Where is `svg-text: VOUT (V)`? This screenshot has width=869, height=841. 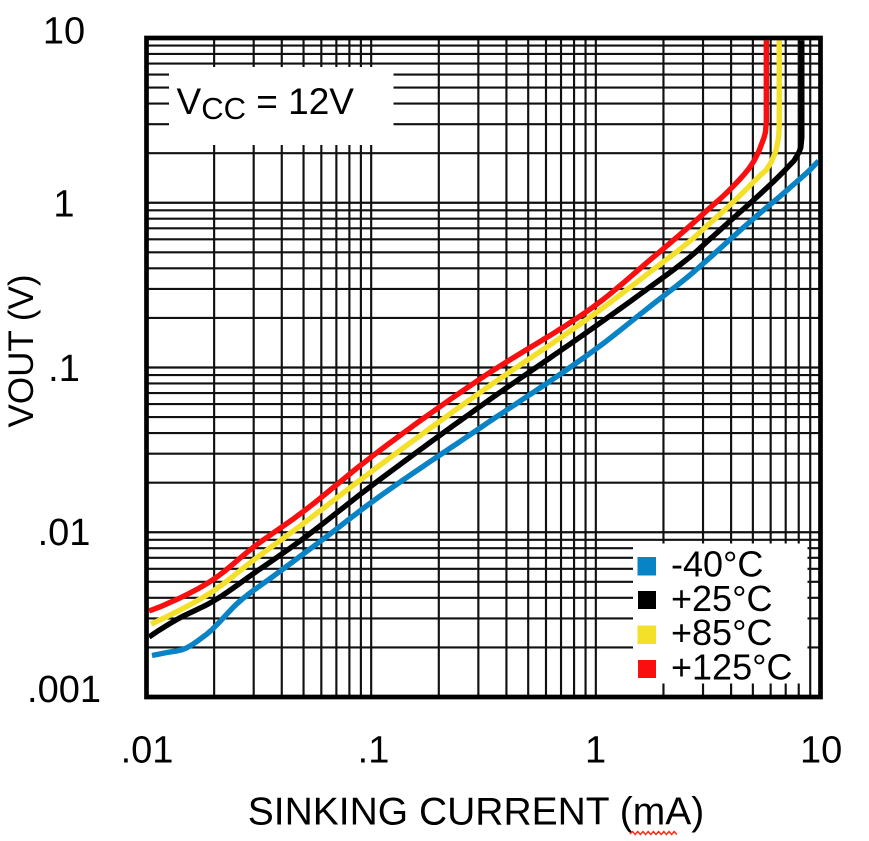 svg-text: VOUT (V) is located at coordinates (21, 351).